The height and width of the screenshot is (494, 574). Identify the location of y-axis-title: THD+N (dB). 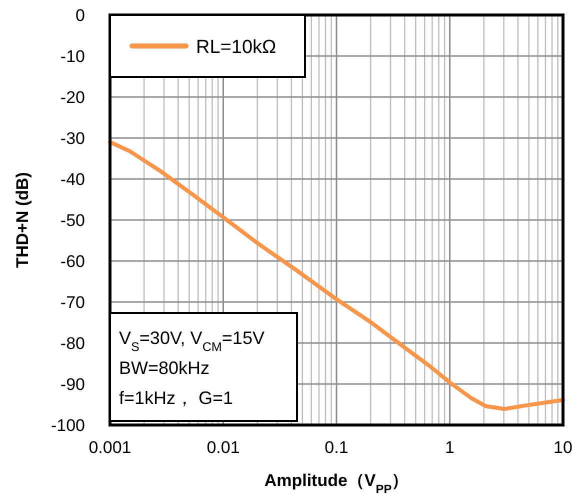
(22, 220).